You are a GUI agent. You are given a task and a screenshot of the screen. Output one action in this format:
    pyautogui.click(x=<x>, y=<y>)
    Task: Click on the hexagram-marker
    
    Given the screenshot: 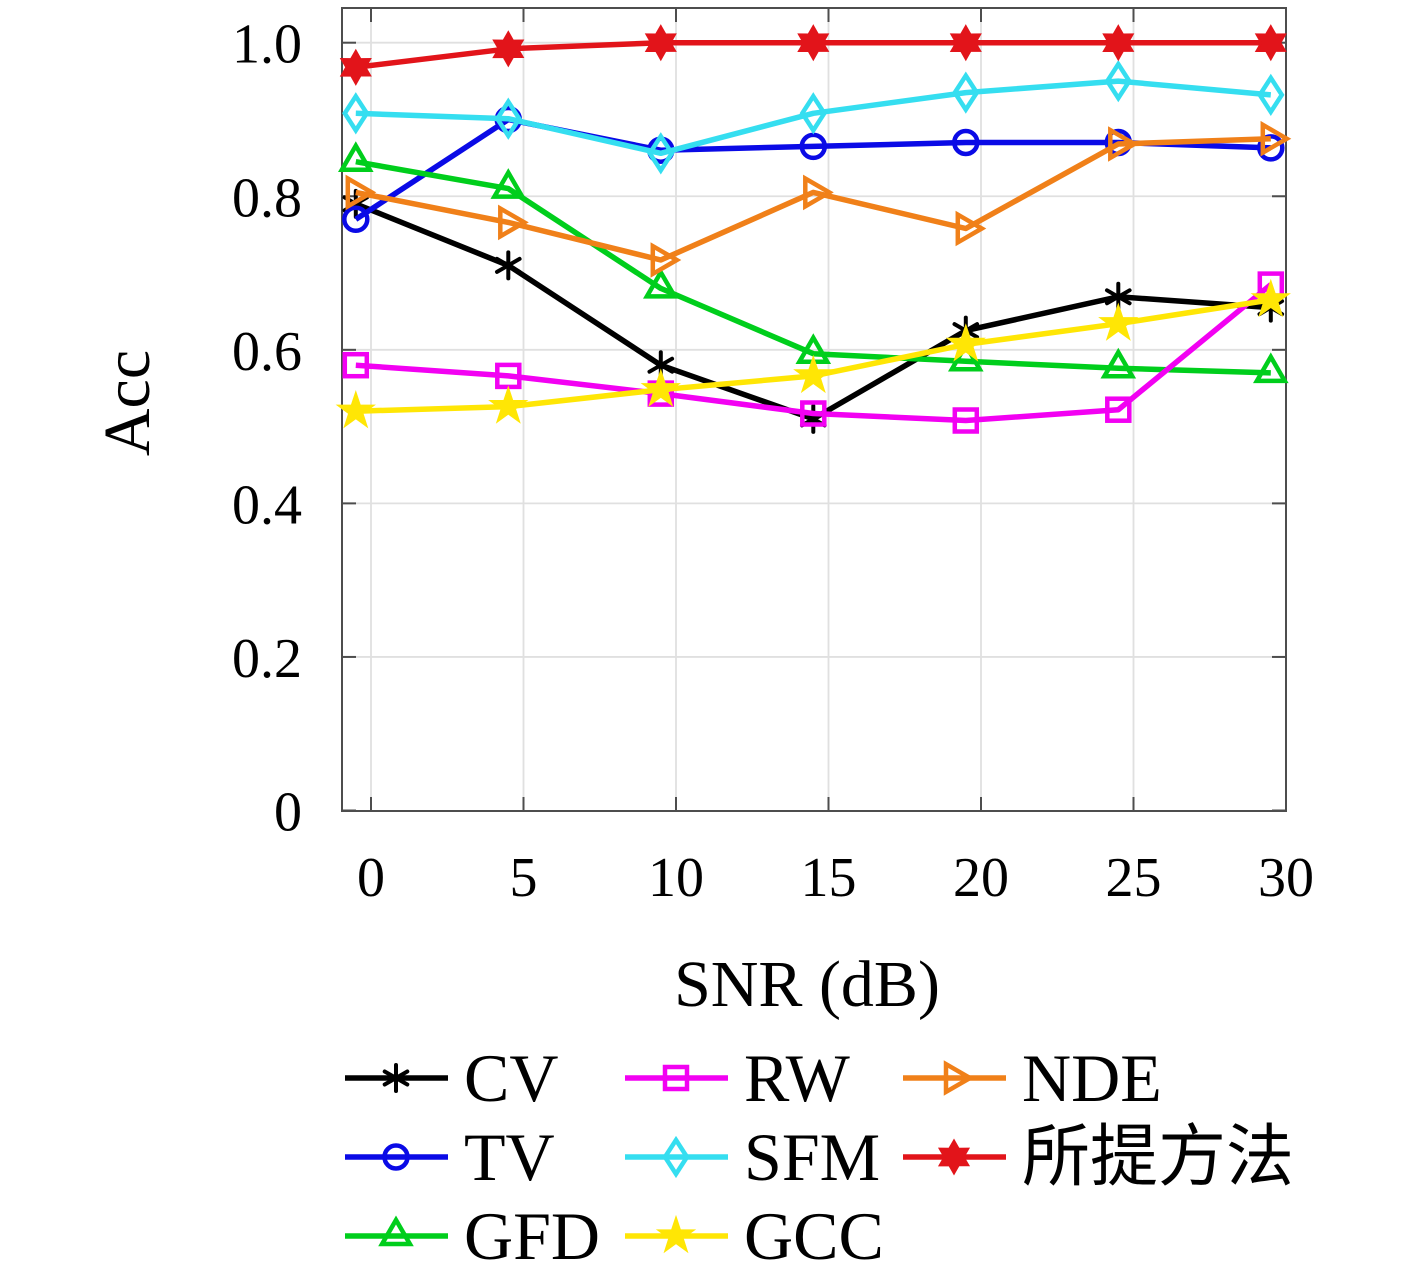 What is the action you would take?
    pyautogui.click(x=954, y=1157)
    